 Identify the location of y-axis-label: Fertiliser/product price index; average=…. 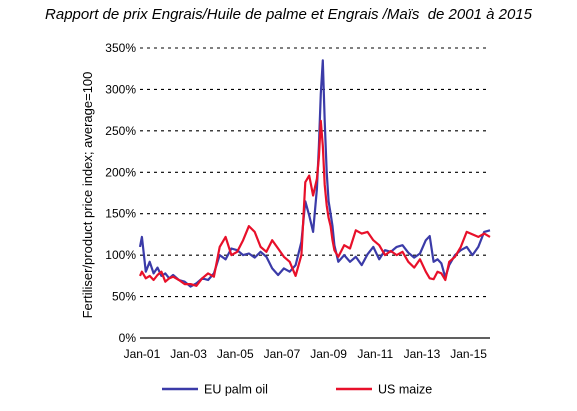
(87, 195).